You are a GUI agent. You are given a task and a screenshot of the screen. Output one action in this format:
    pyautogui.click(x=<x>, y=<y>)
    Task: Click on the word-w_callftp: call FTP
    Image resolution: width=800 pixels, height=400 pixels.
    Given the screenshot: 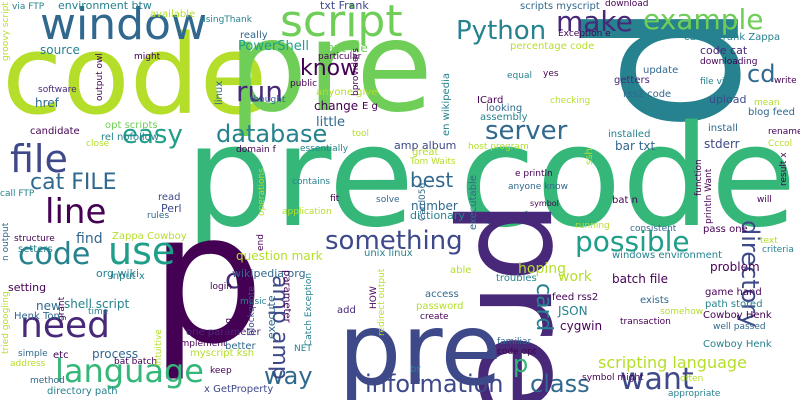 What is the action you would take?
    pyautogui.click(x=17, y=194)
    